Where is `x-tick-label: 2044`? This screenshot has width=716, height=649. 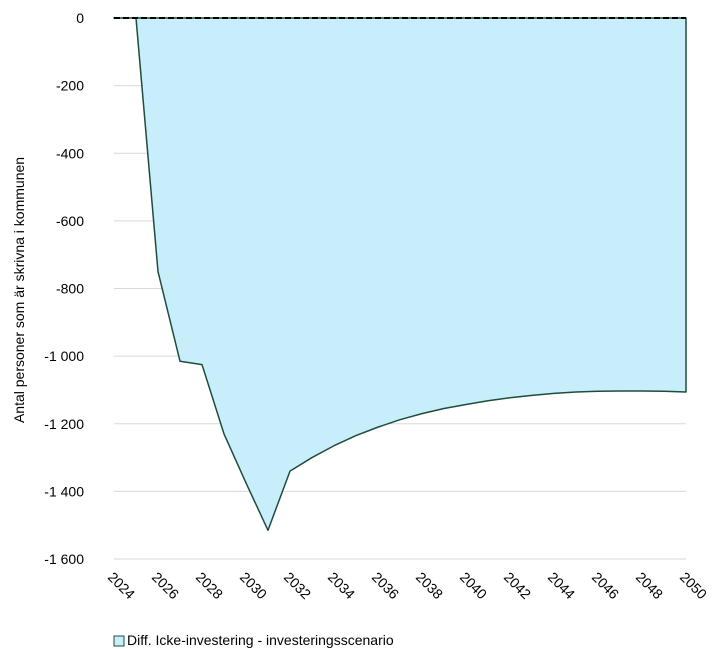
x-tick-label: 2044 is located at coordinates (561, 585).